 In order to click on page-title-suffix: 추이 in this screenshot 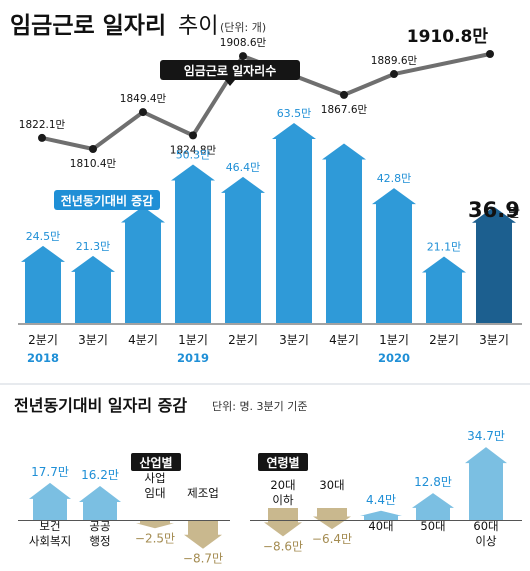, I will do `click(198, 26)`.